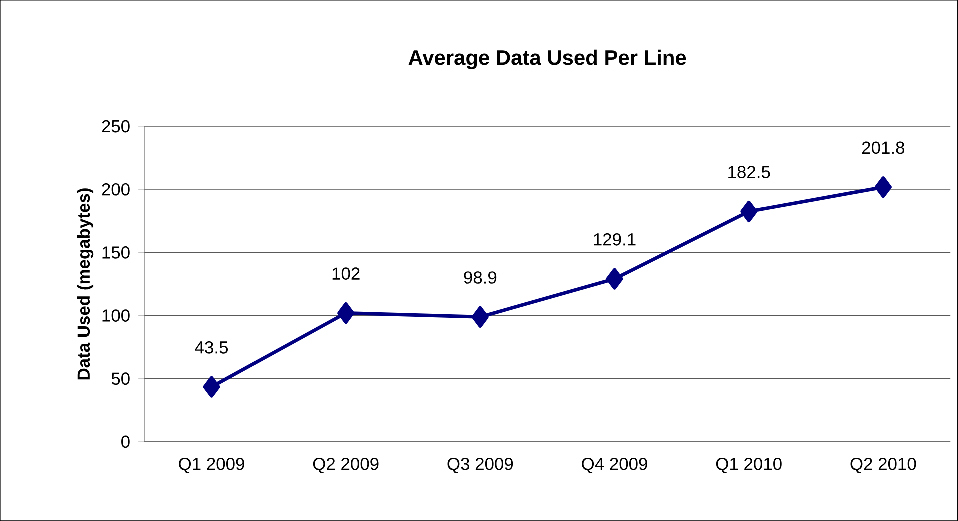 The height and width of the screenshot is (521, 958). What do you see at coordinates (116, 126) in the screenshot?
I see `y-tick-label: 250` at bounding box center [116, 126].